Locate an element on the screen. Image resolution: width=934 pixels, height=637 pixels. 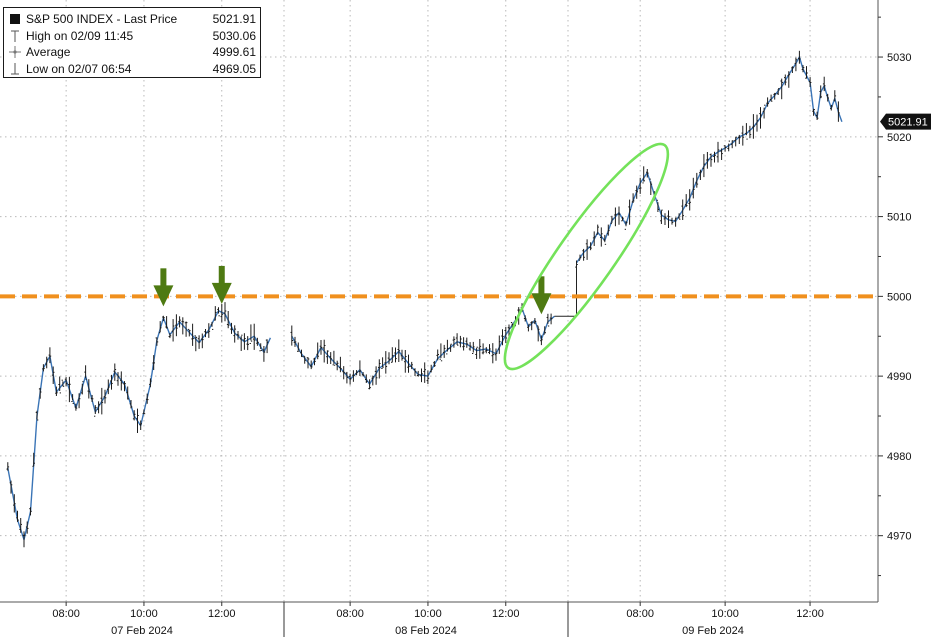
y-tick-label: 4970 is located at coordinates (899, 537).